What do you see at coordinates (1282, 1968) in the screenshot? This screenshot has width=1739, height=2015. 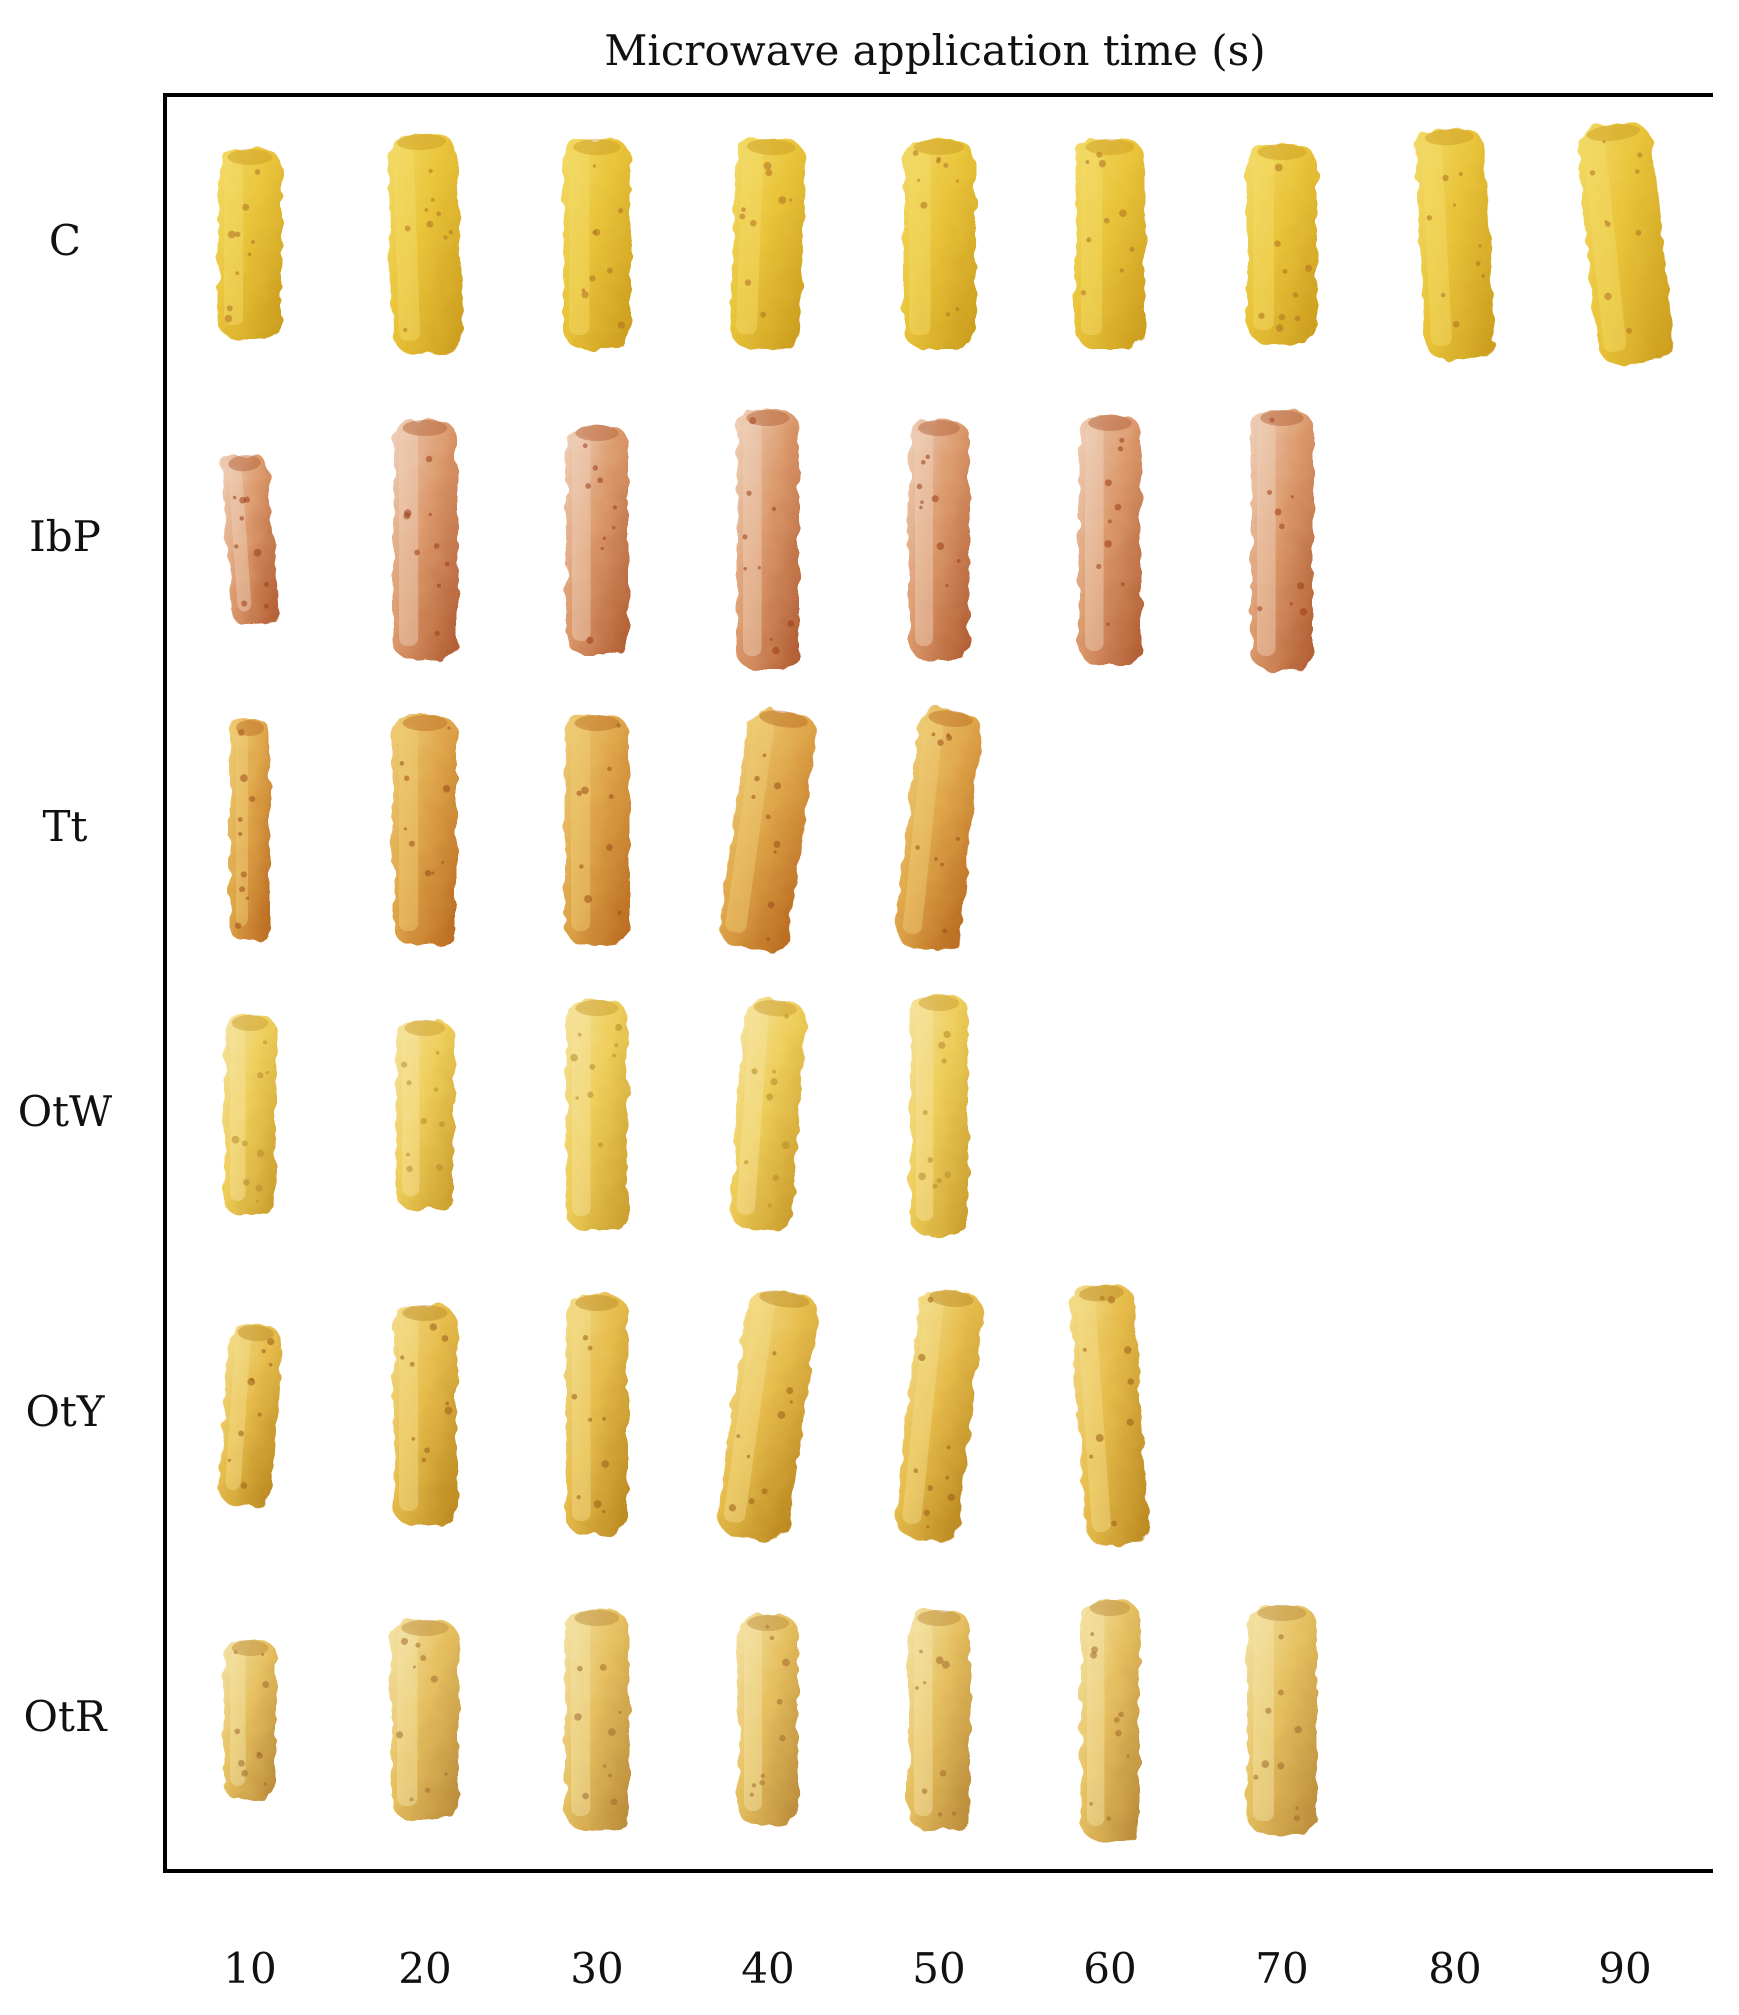 I see `time-label: 70` at bounding box center [1282, 1968].